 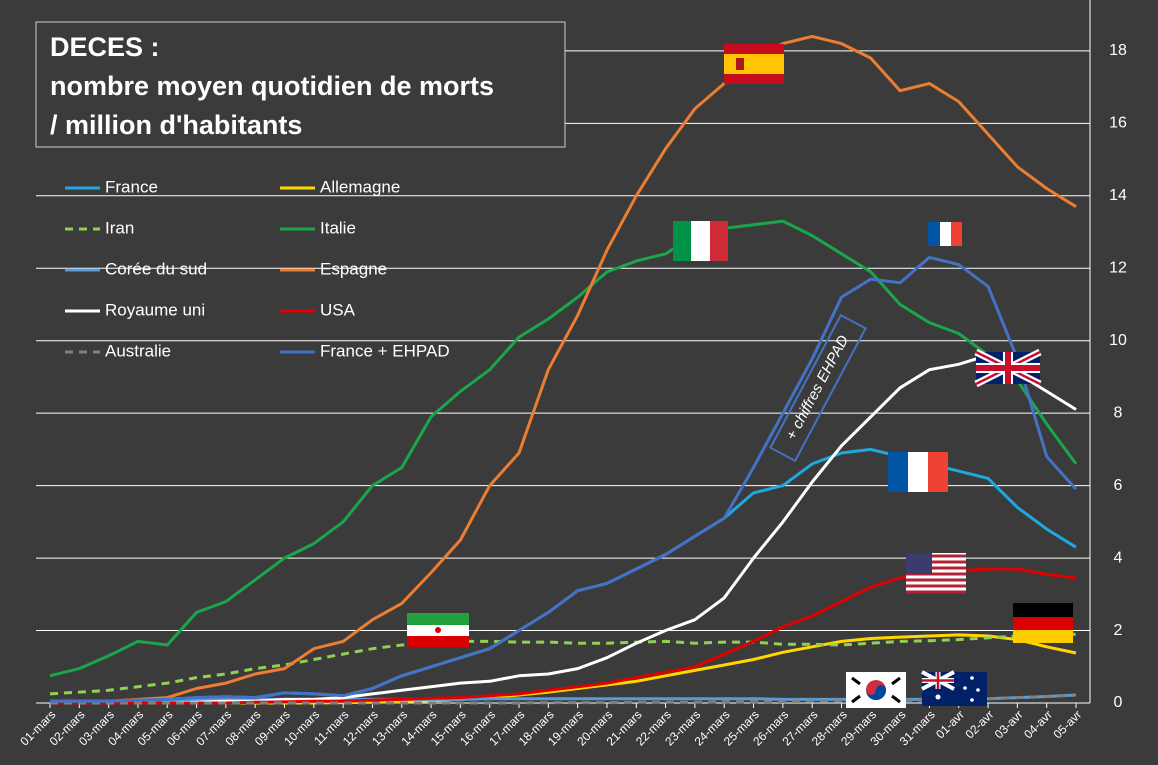 What do you see at coordinates (353, 268) in the screenshot?
I see `legend-label: Espagne` at bounding box center [353, 268].